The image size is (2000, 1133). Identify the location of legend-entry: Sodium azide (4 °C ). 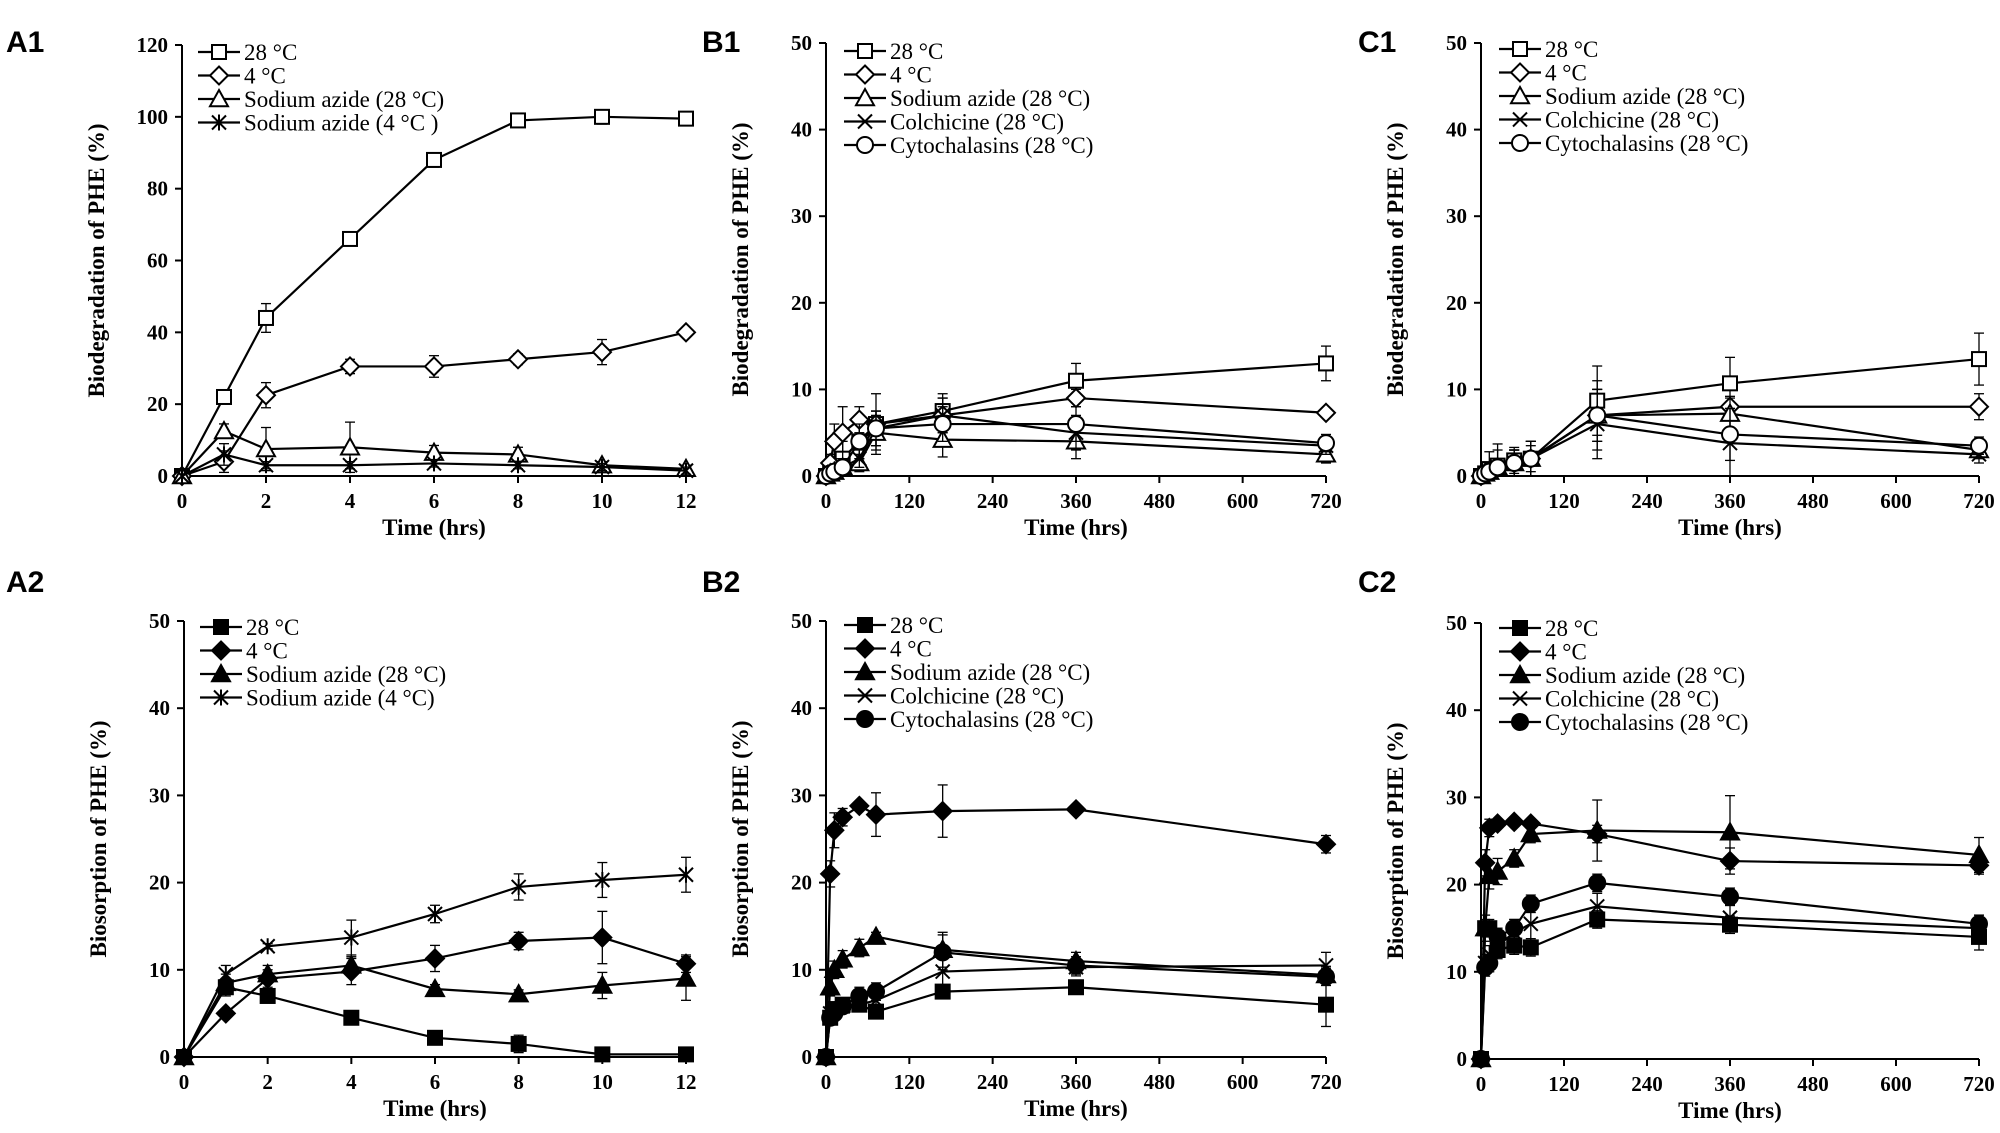
(318, 123).